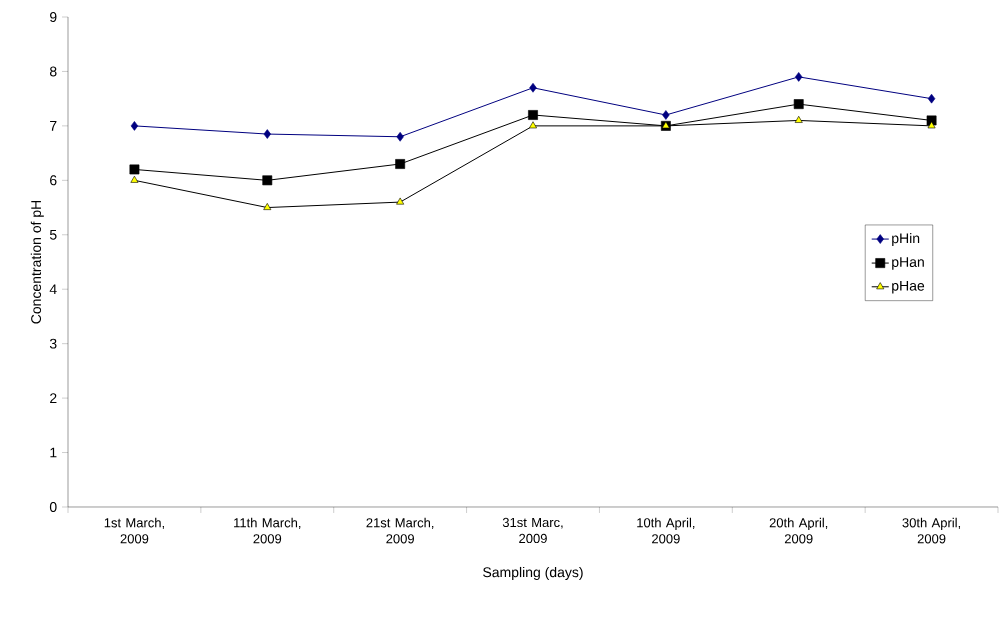 Image resolution: width=1003 pixels, height=623 pixels. Describe the element at coordinates (53, 452) in the screenshot. I see `y-tick-label: 1` at that location.